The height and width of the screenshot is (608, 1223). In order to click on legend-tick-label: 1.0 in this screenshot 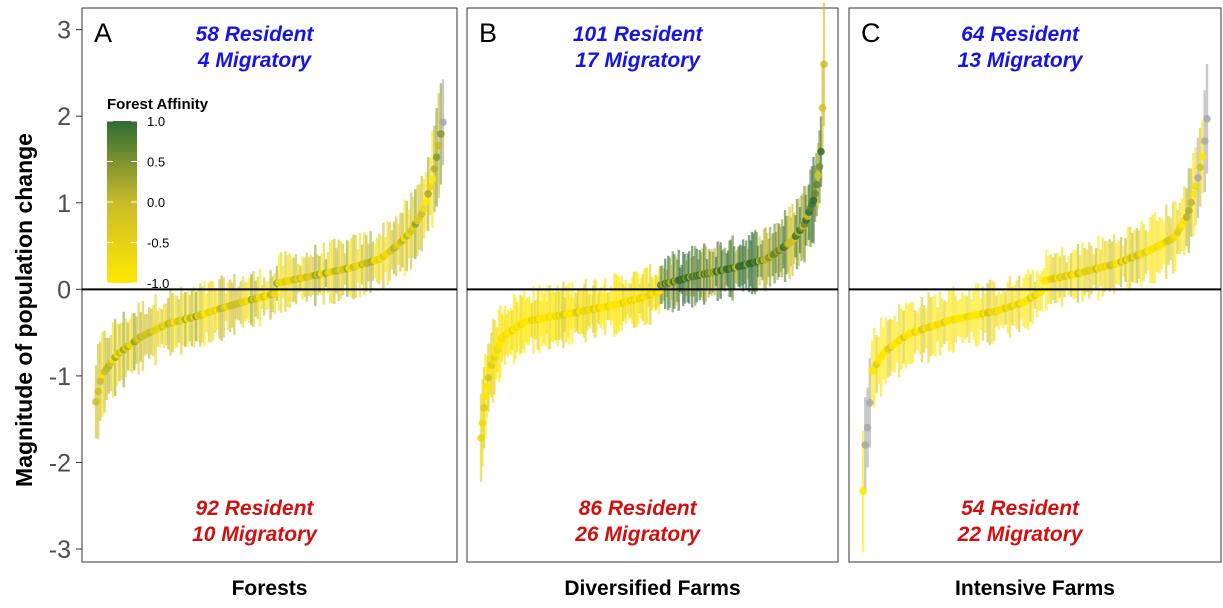, I will do `click(156, 121)`.